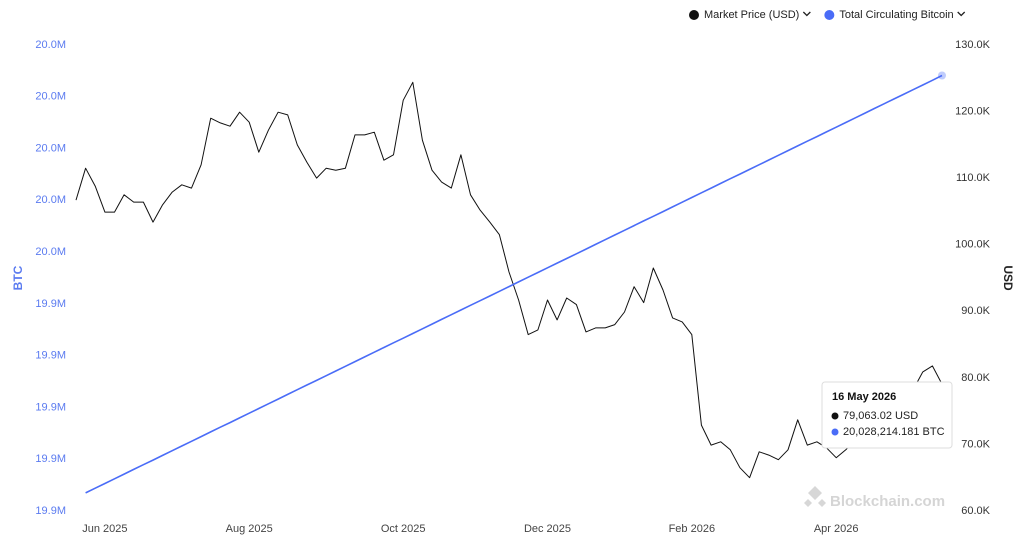  I want to click on y2-tick-label: 70.0K, so click(975, 444).